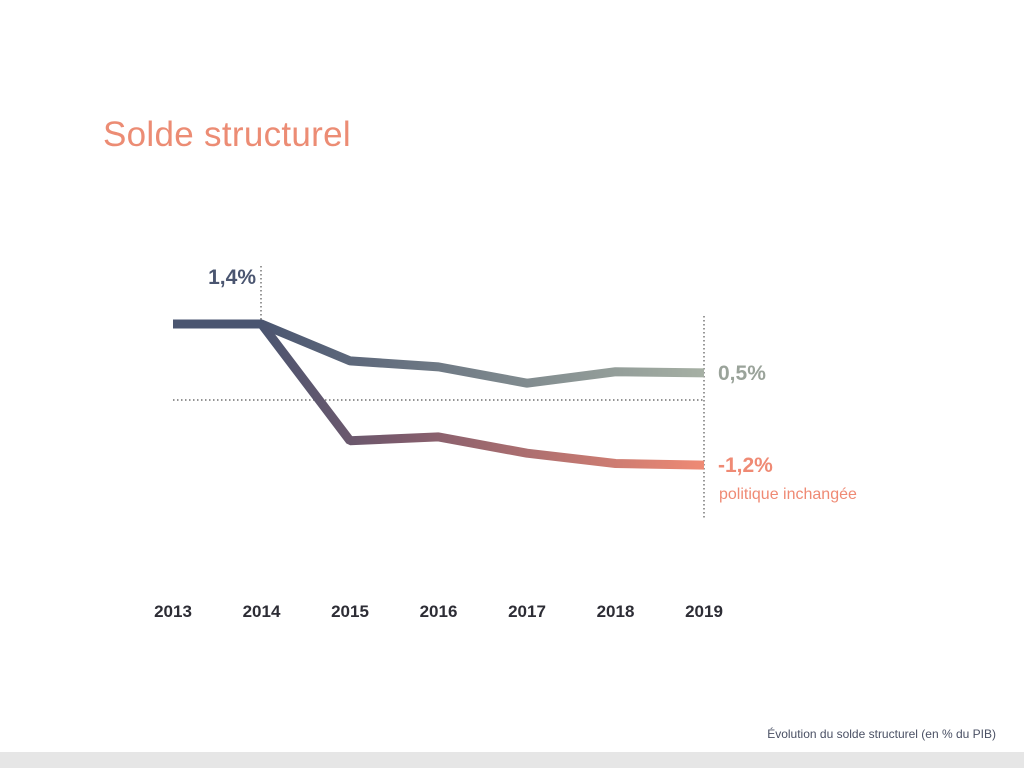 The height and width of the screenshot is (768, 1024). I want to click on x-tick-label: 2019, so click(704, 611).